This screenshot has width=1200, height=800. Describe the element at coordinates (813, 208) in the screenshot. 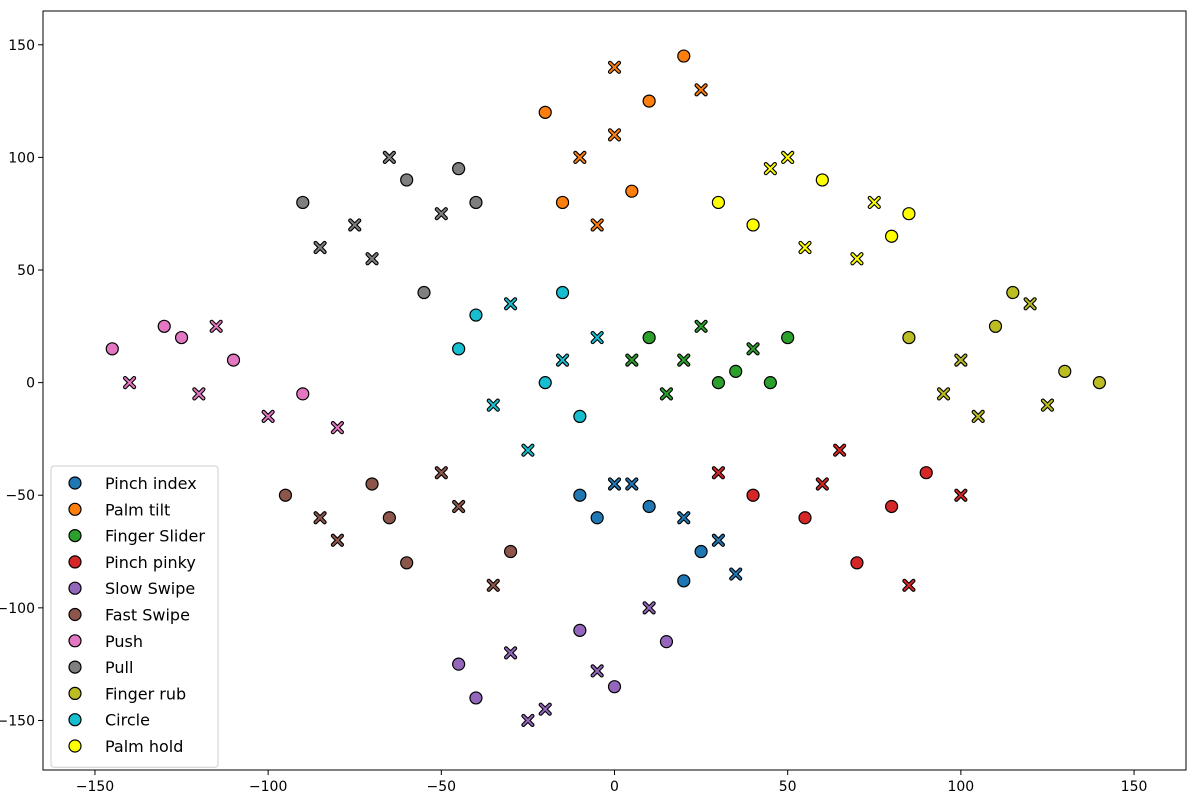

I see `series-palm-hold` at that location.